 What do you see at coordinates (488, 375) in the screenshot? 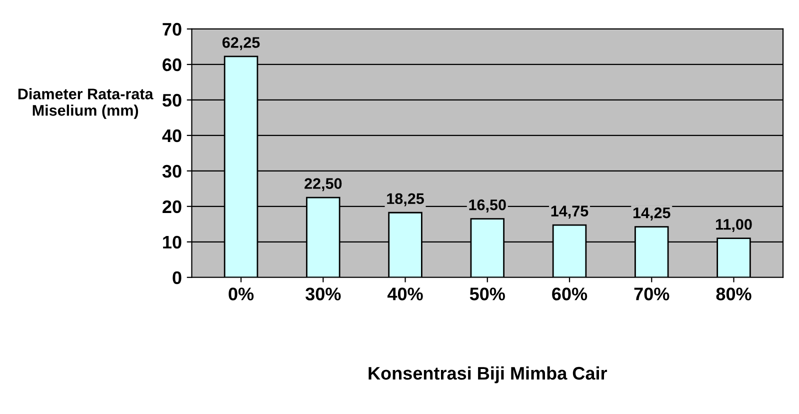
I see `x-axis-title: Konsentrasi Biji Mimba Cair` at bounding box center [488, 375].